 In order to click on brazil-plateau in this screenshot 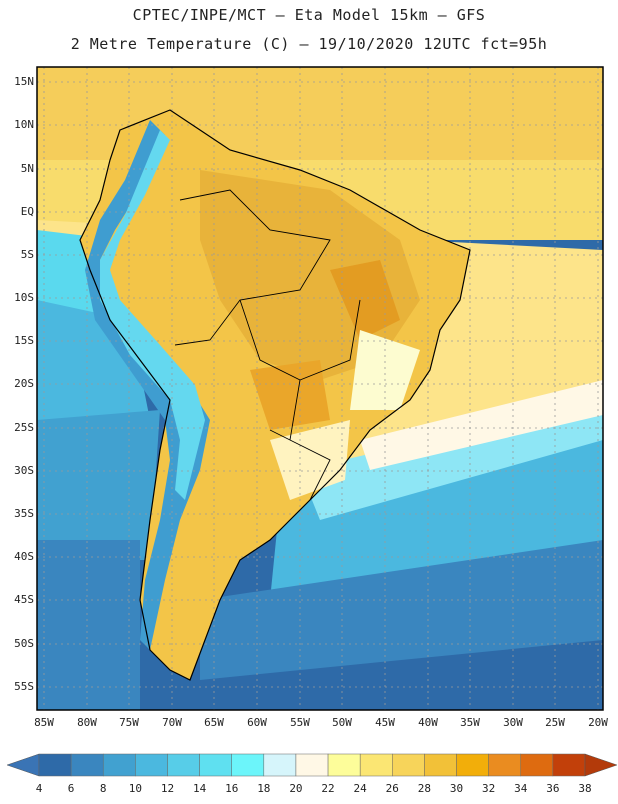, I will do `click(385, 370)`.